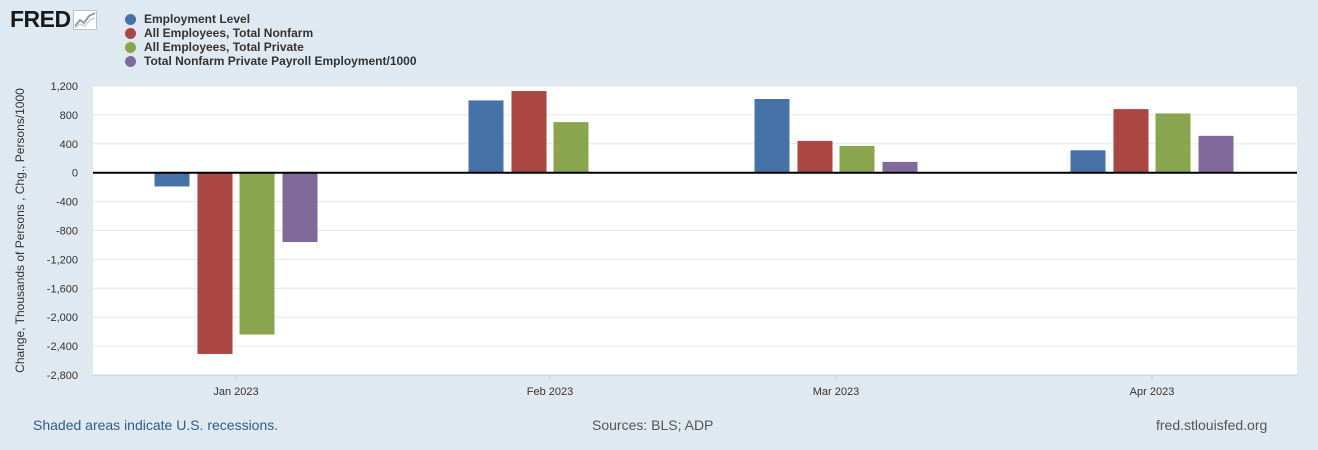 The image size is (1318, 450). What do you see at coordinates (836, 392) in the screenshot?
I see `x-tick-label: Mar 2023` at bounding box center [836, 392].